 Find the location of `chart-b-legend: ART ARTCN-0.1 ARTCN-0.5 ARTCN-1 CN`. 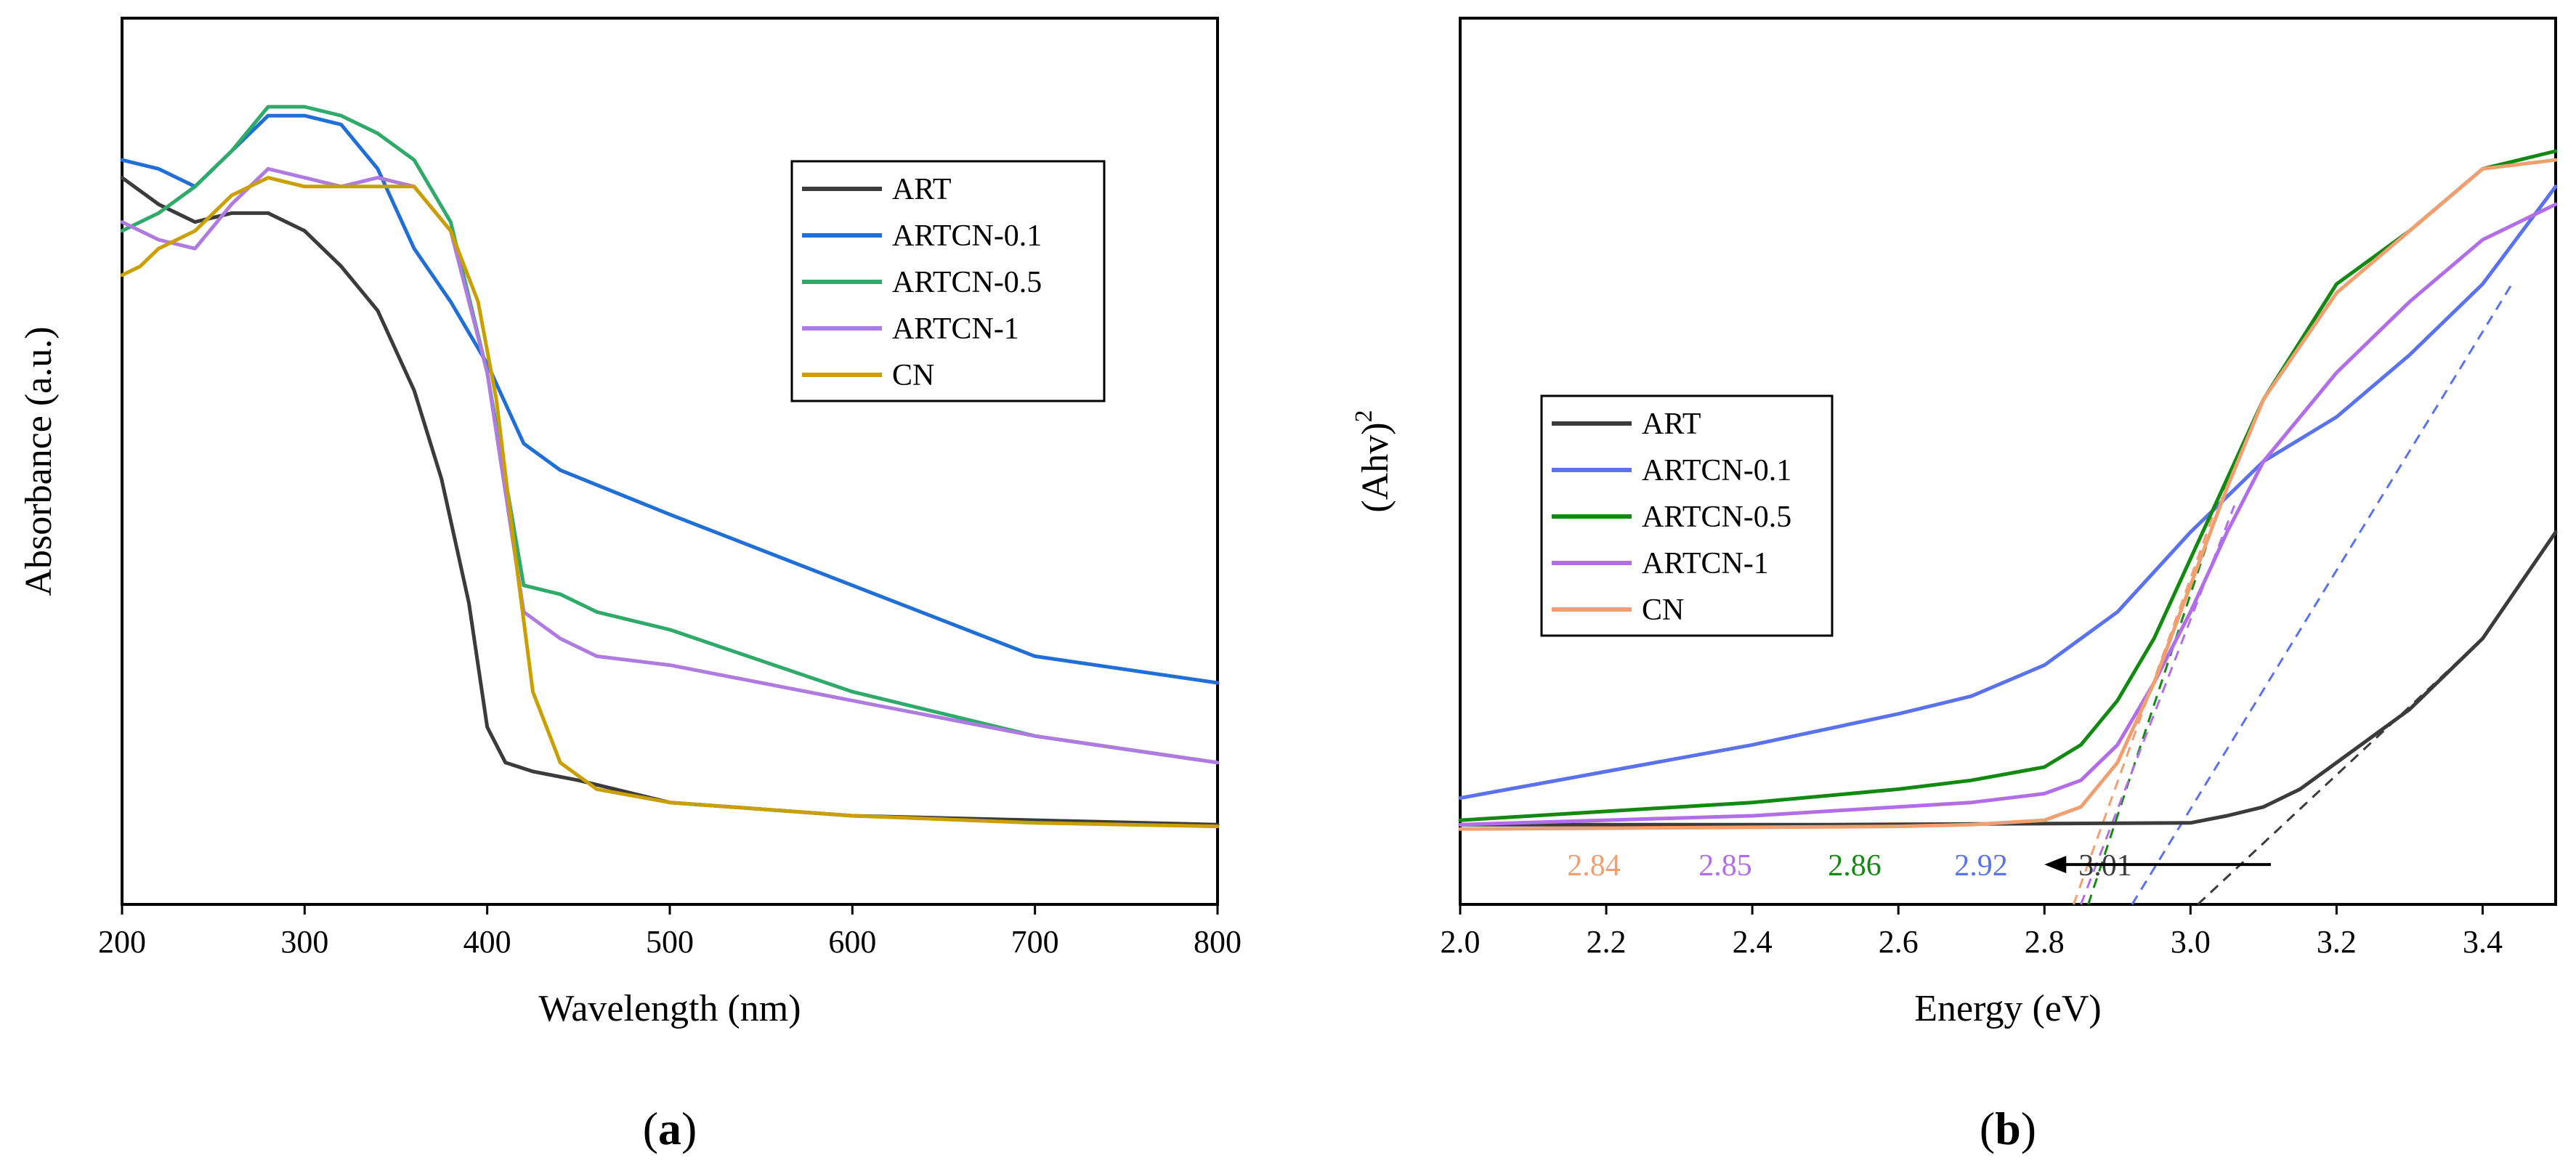

chart-b-legend: ART ARTCN-0.1 ARTCN-0.5 ARTCN-1 CN is located at coordinates (1687, 515).